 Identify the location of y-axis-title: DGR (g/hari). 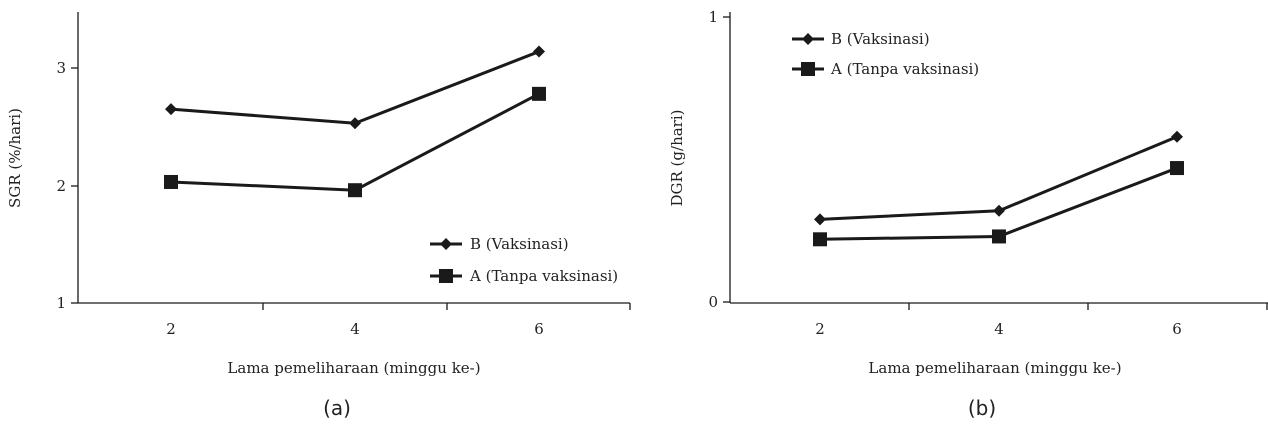
(677, 157).